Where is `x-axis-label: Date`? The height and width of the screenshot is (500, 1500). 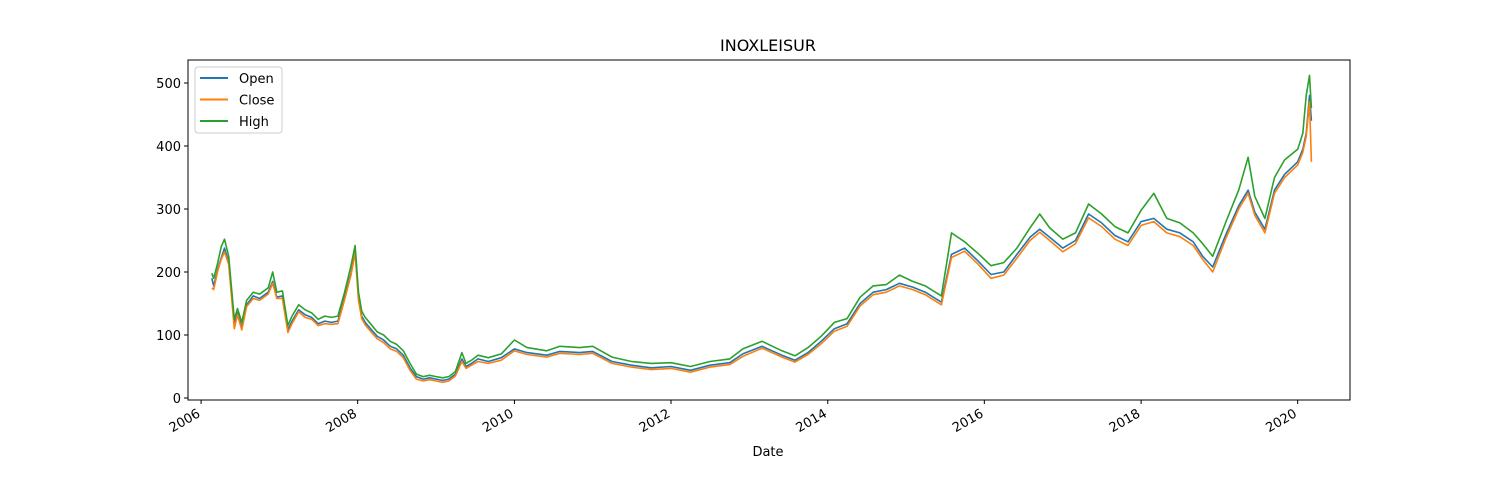
x-axis-label: Date is located at coordinates (767, 452).